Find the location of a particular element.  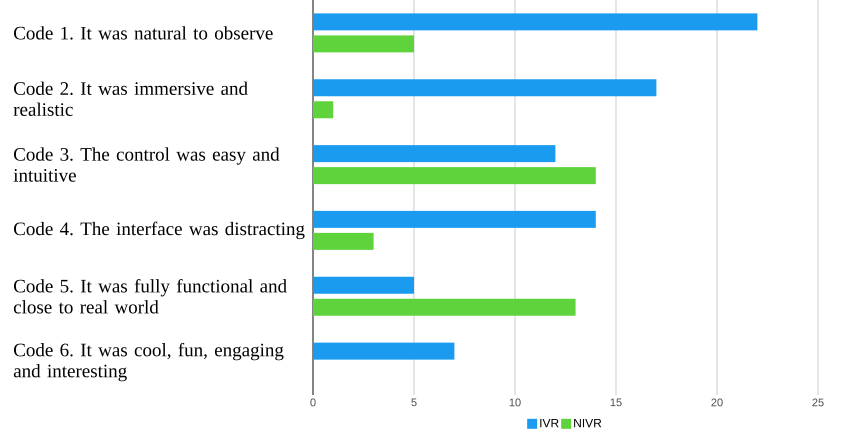

y-tick-label: Code 1. It was natural to observe is located at coordinates (143, 33).